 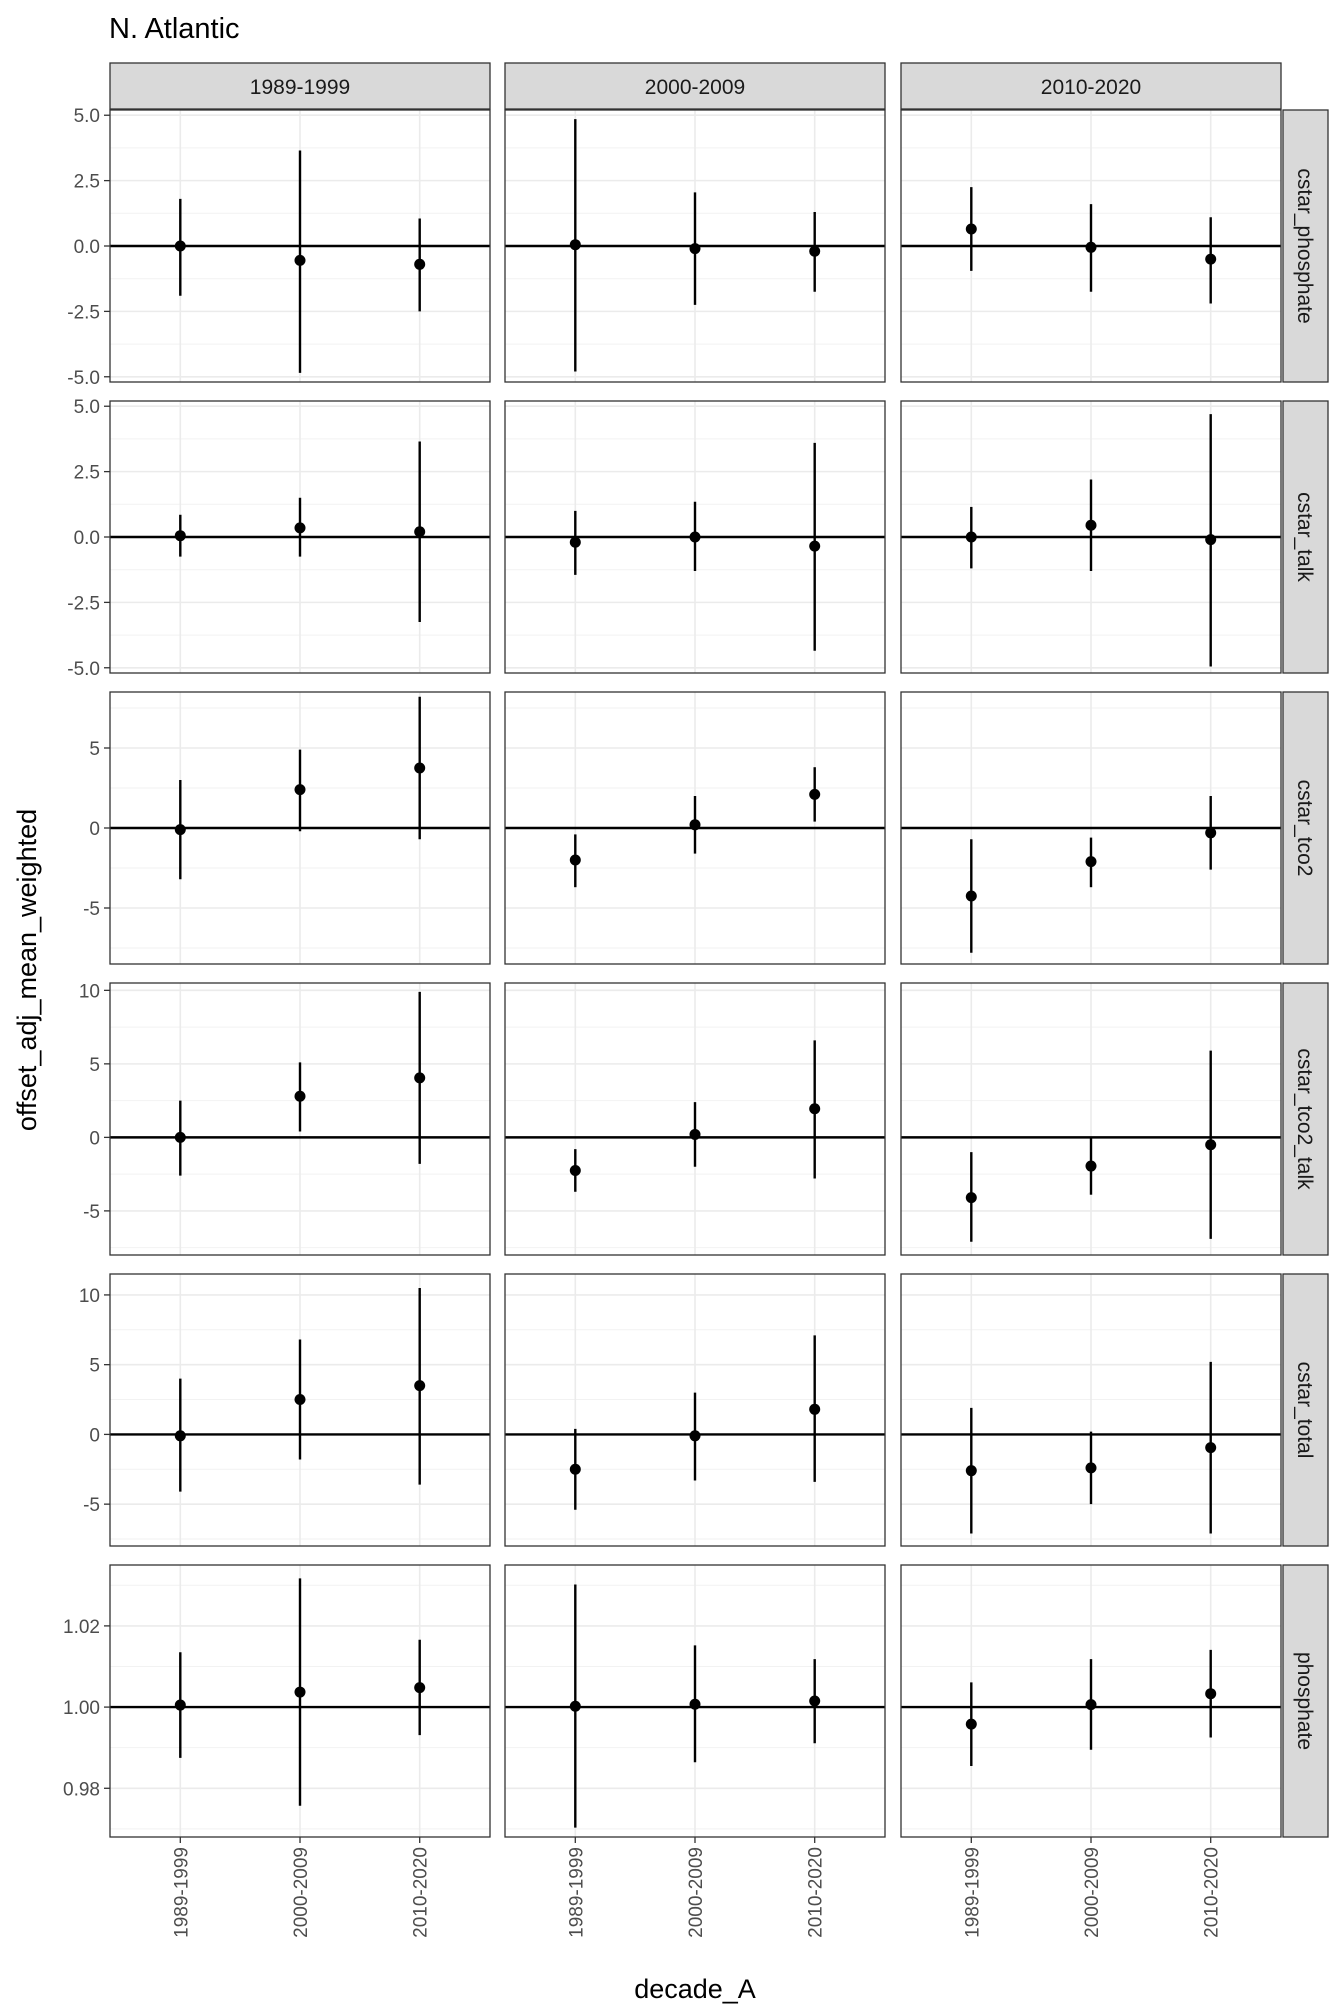 I want to click on y-tick-label: 10, so click(x=89, y=1296).